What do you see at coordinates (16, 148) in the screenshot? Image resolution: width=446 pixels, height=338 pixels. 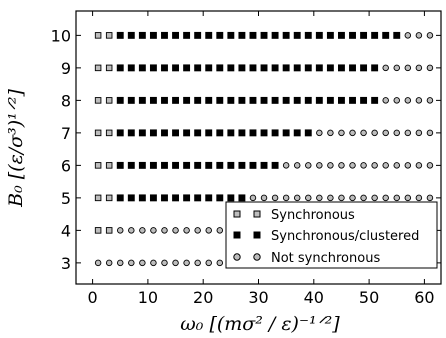 I see `y-axis-label: B₀ [(ε/σ³)¹ᐟ²]` at bounding box center [16, 148].